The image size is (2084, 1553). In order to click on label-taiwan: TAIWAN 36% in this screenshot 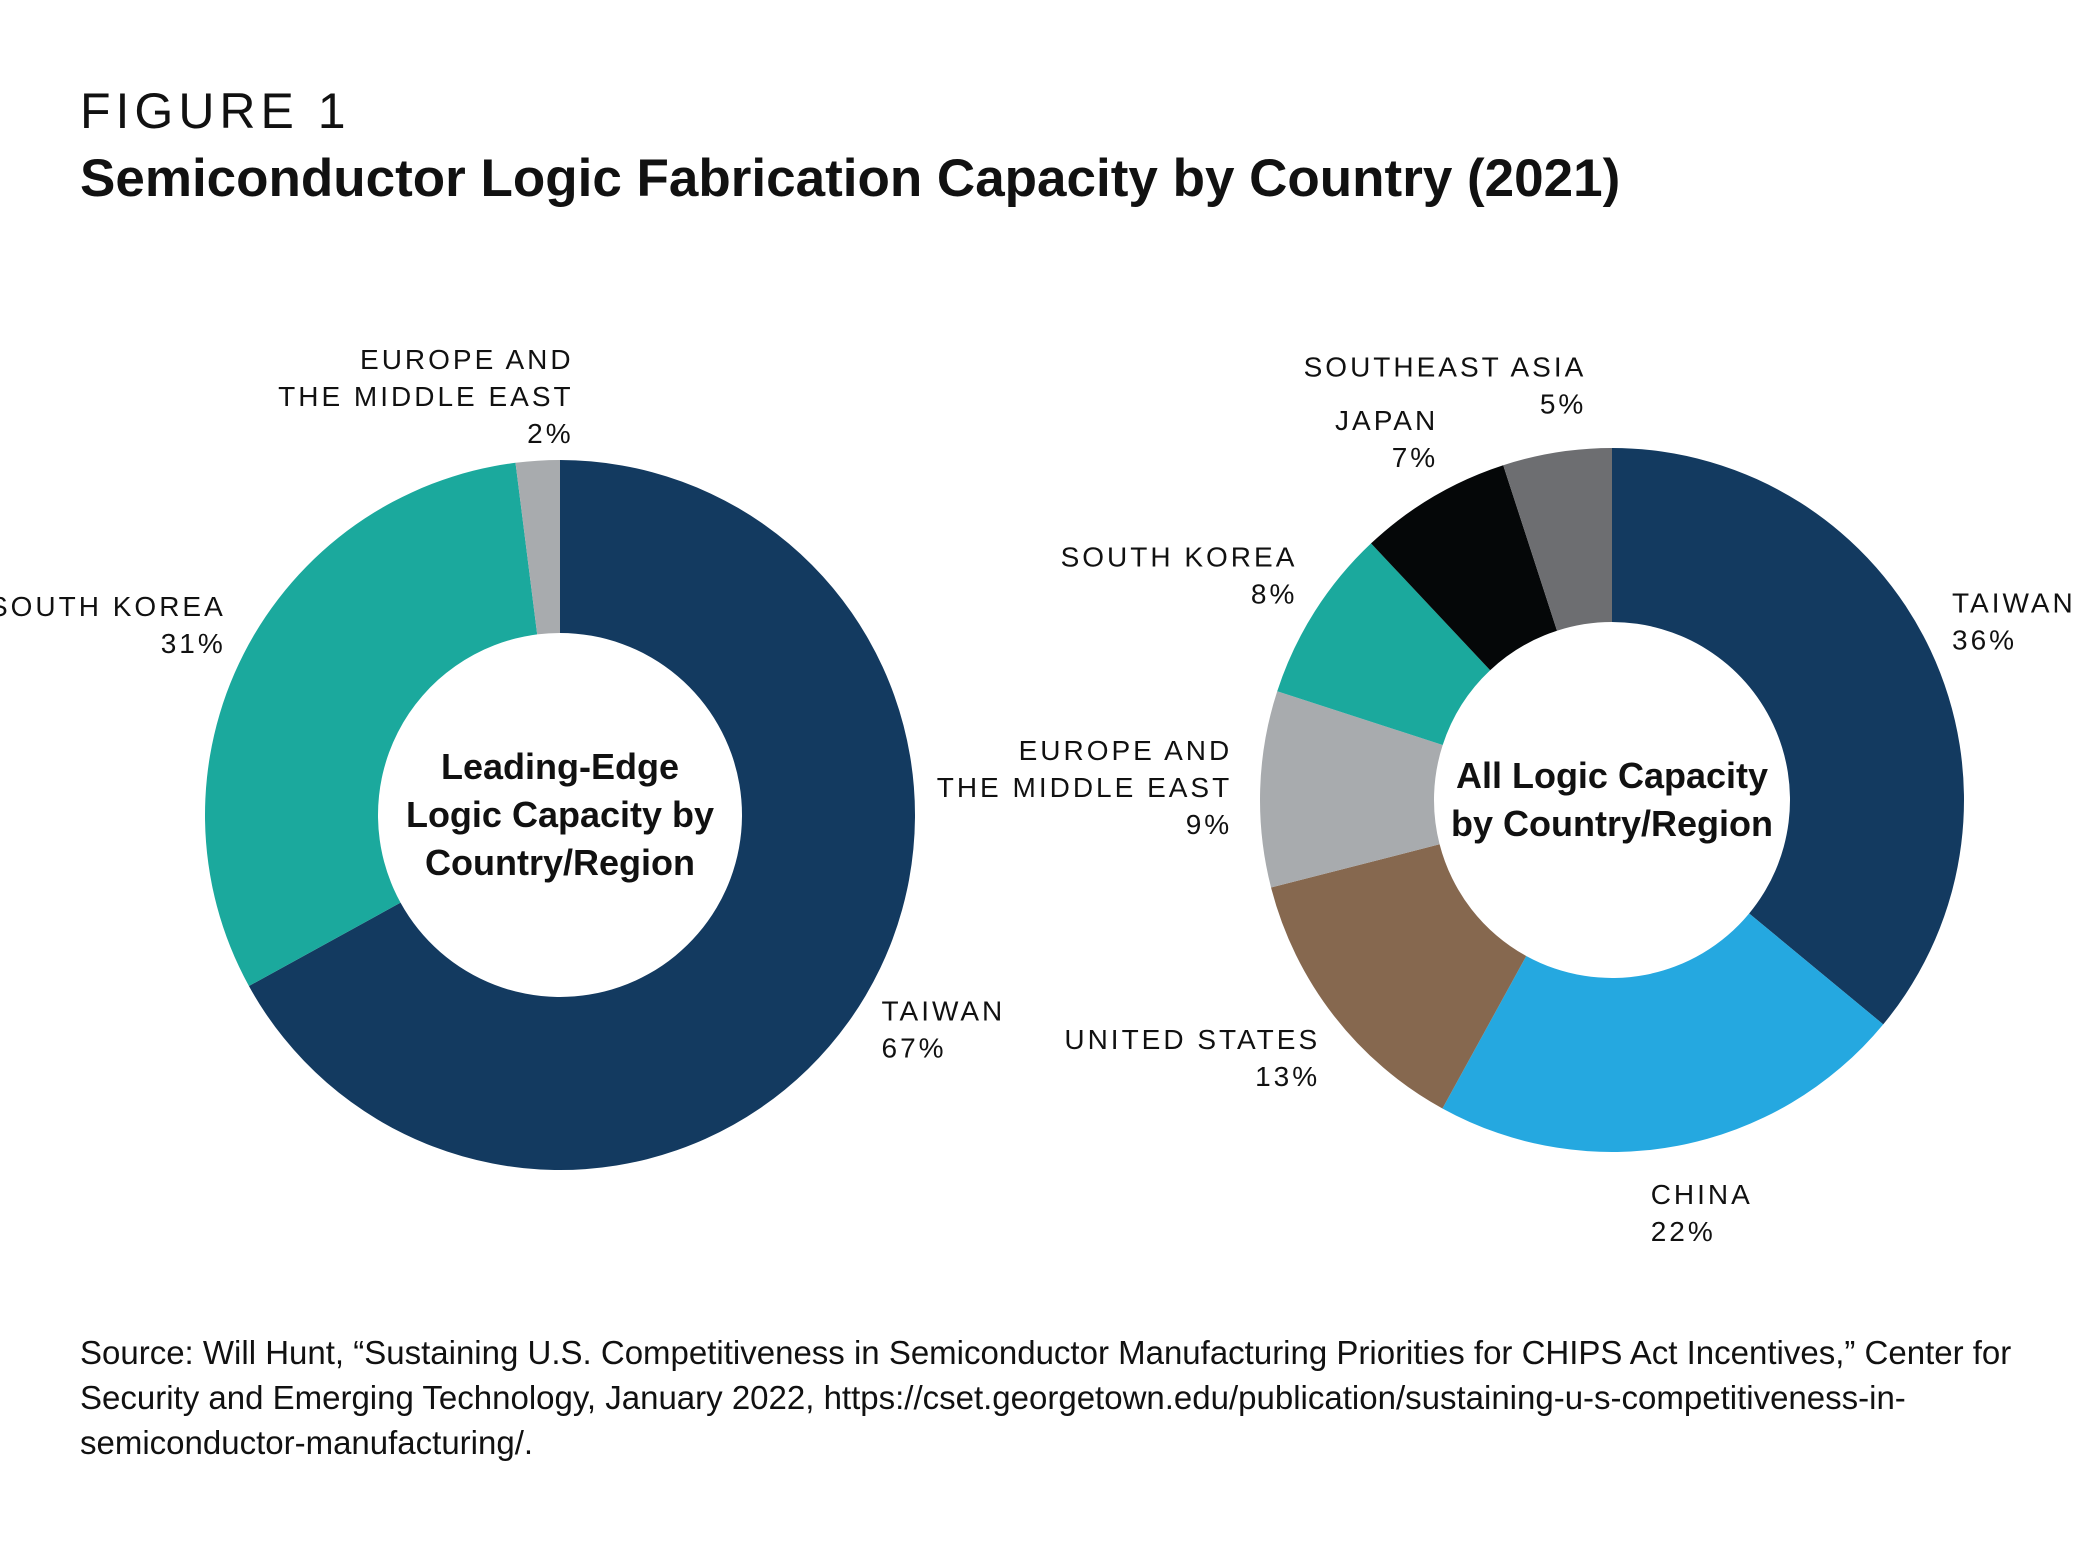, I will do `click(2014, 622)`.